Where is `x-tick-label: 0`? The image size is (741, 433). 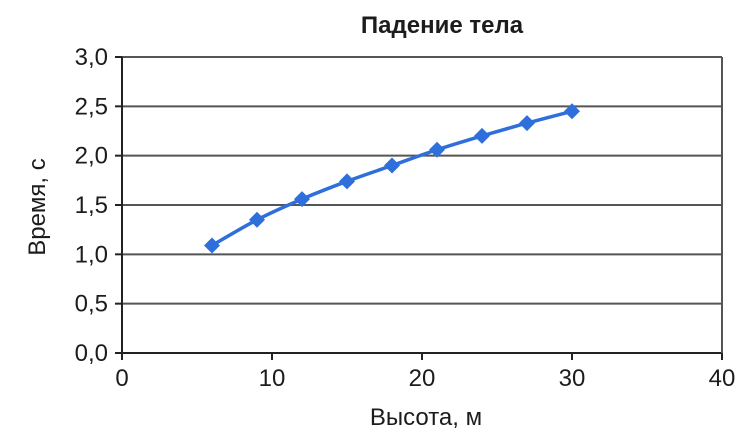 x-tick-label: 0 is located at coordinates (121, 378).